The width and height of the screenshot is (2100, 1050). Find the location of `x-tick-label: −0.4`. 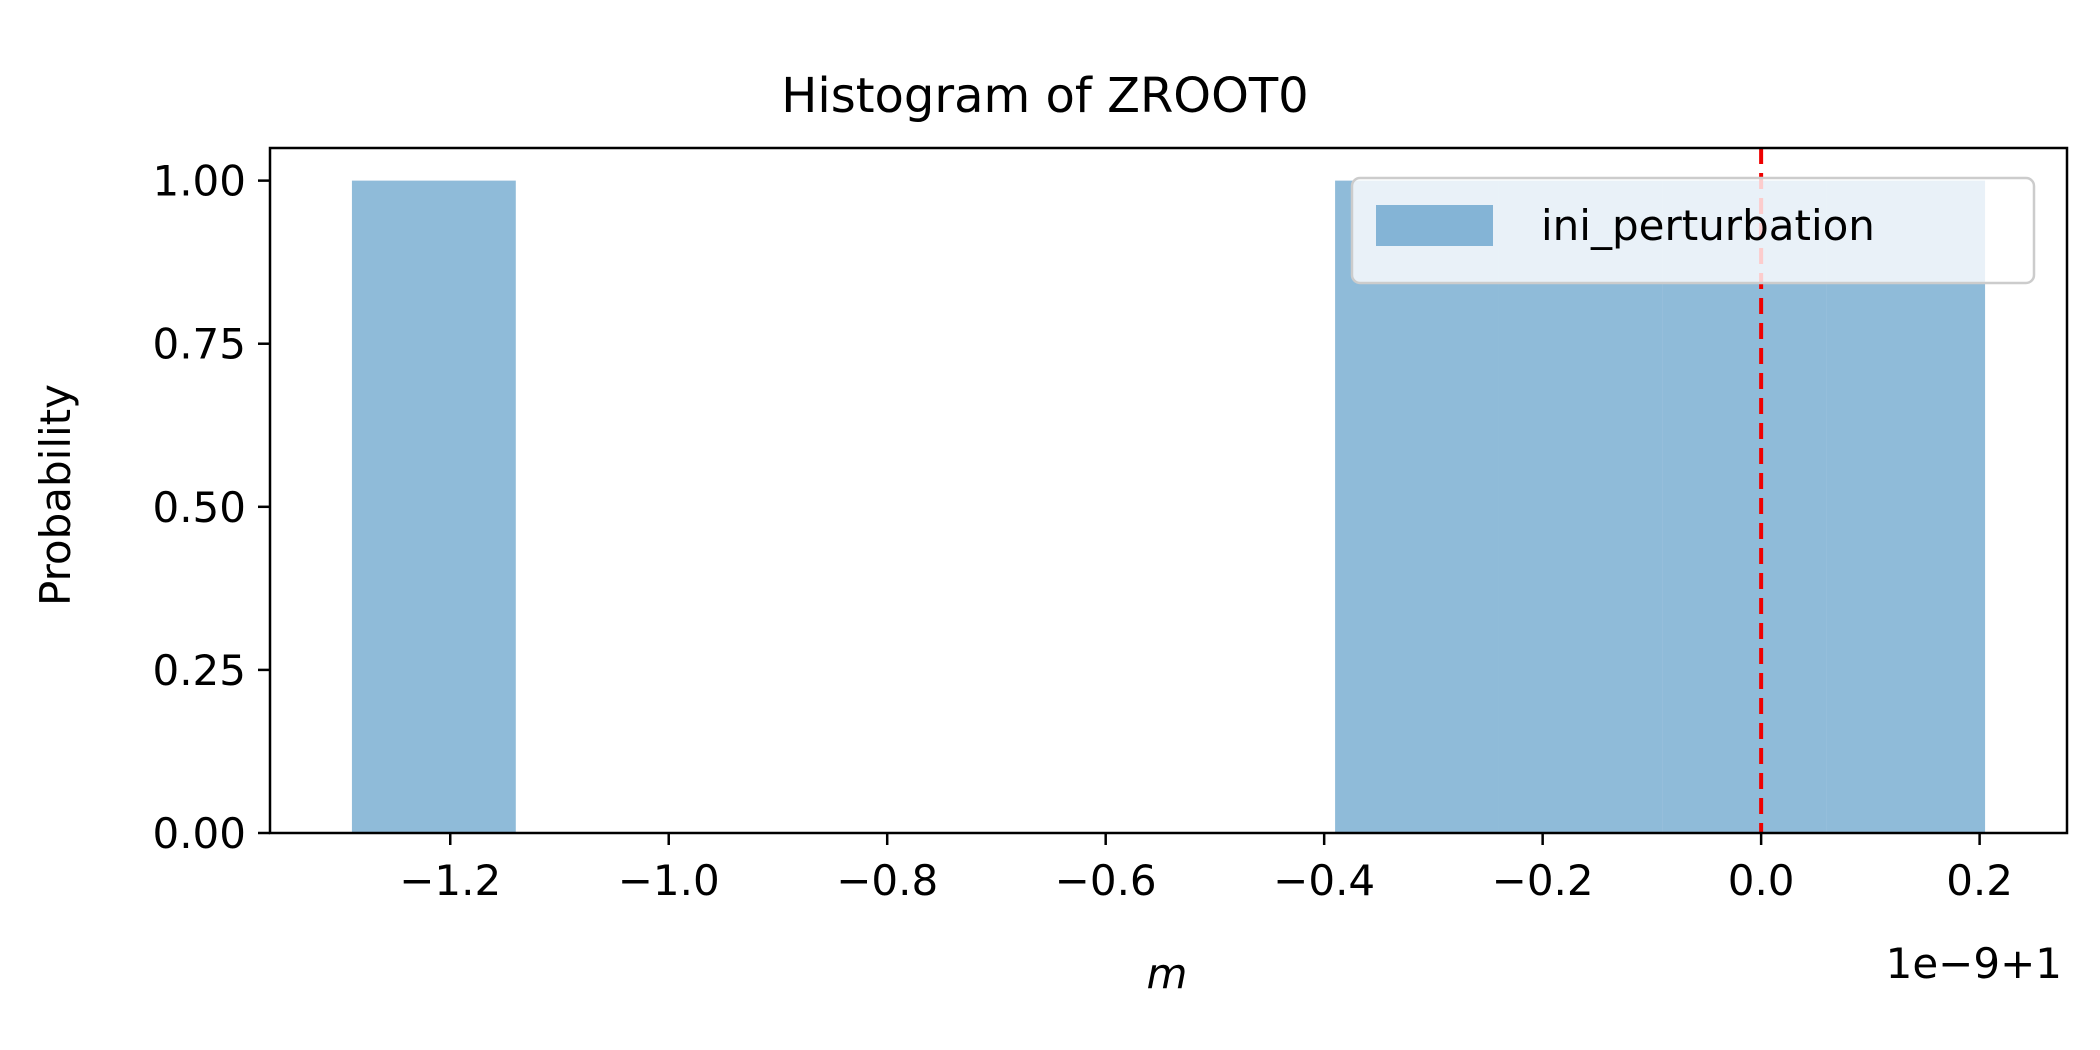

x-tick-label: −0.4 is located at coordinates (1324, 880).